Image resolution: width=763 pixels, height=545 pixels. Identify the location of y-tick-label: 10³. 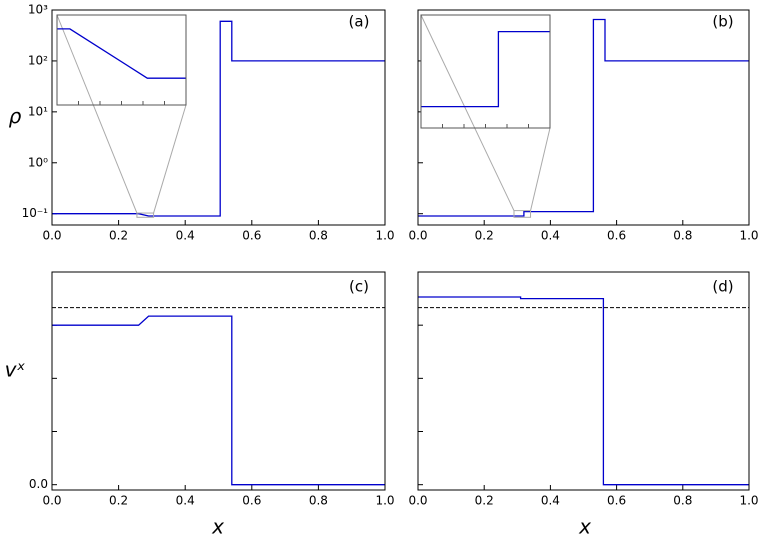
(38, 10).